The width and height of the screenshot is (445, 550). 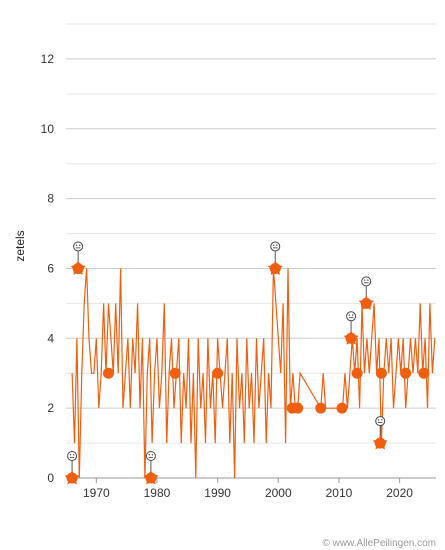 I want to click on x-tick-label: 2010, so click(x=339, y=493).